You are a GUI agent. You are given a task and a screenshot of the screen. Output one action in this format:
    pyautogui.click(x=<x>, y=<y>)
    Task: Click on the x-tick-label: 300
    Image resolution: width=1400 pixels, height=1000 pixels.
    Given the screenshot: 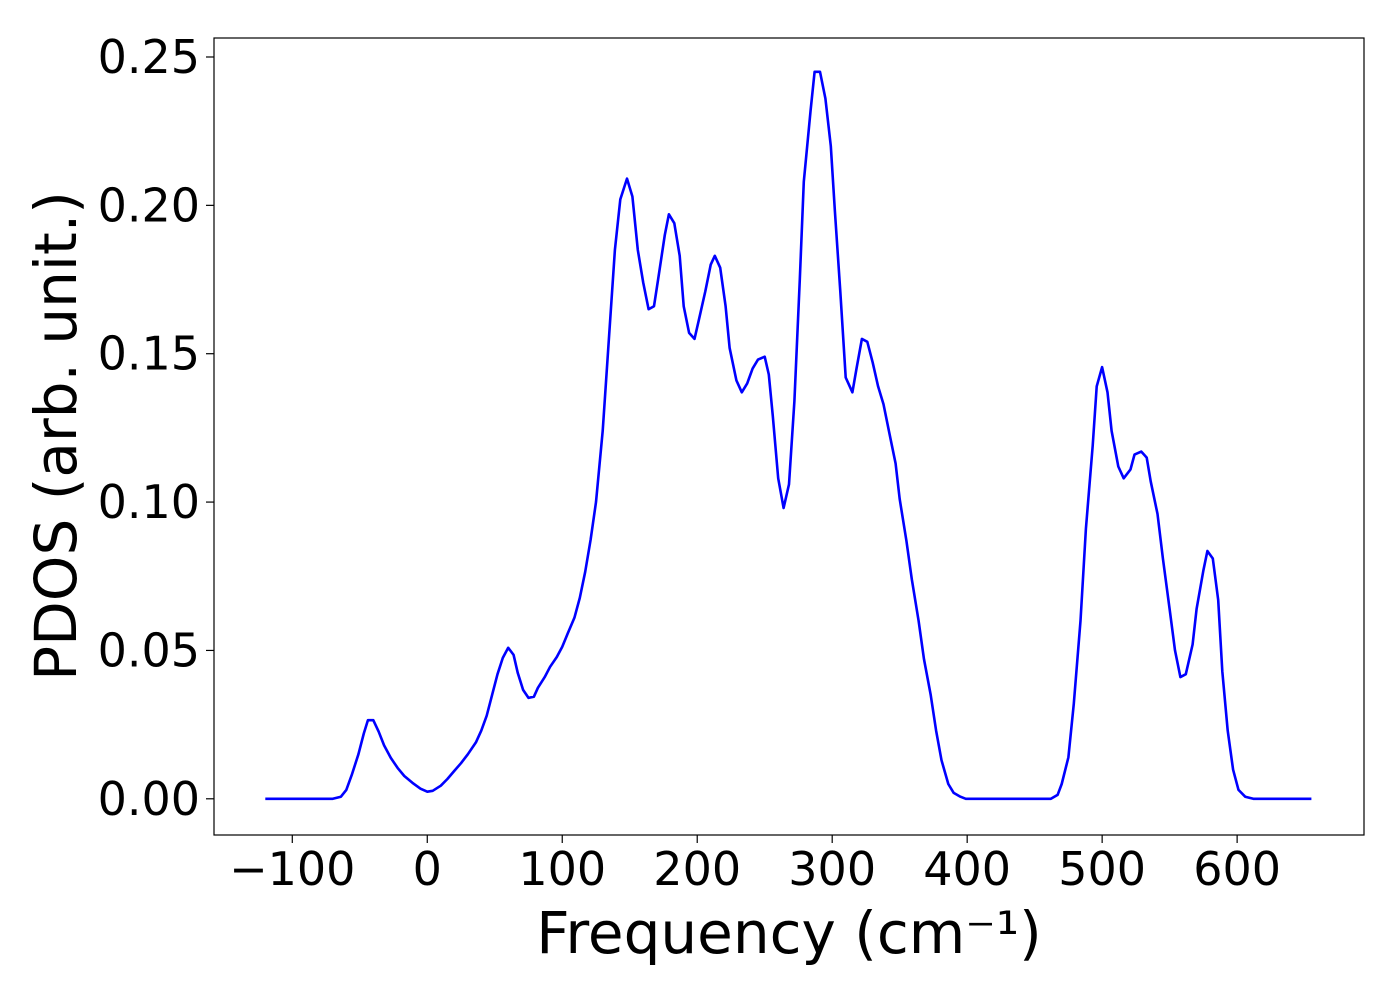 What is the action you would take?
    pyautogui.click(x=832, y=869)
    